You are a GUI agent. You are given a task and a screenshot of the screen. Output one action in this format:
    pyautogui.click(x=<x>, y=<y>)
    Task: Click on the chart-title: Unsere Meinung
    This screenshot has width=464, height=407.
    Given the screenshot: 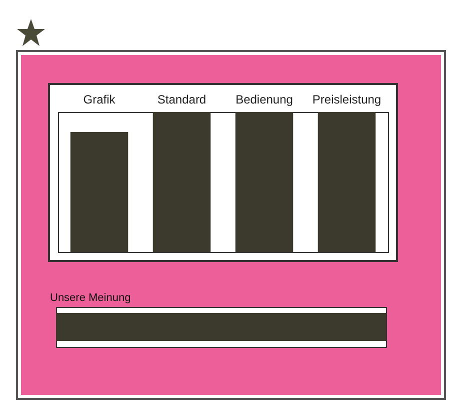 What is the action you would take?
    pyautogui.click(x=90, y=298)
    